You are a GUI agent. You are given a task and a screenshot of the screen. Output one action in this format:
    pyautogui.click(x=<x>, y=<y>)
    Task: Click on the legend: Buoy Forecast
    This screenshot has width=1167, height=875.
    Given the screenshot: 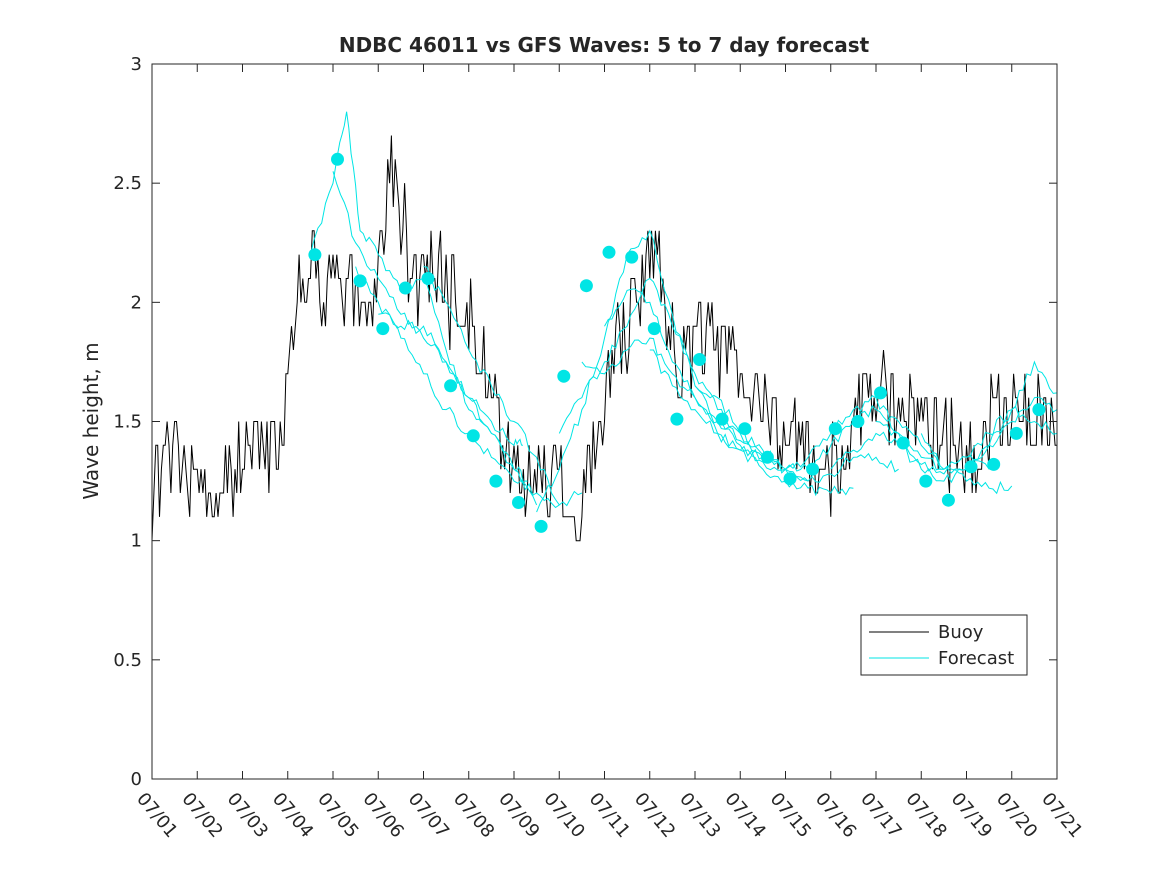 What is the action you would take?
    pyautogui.click(x=944, y=645)
    